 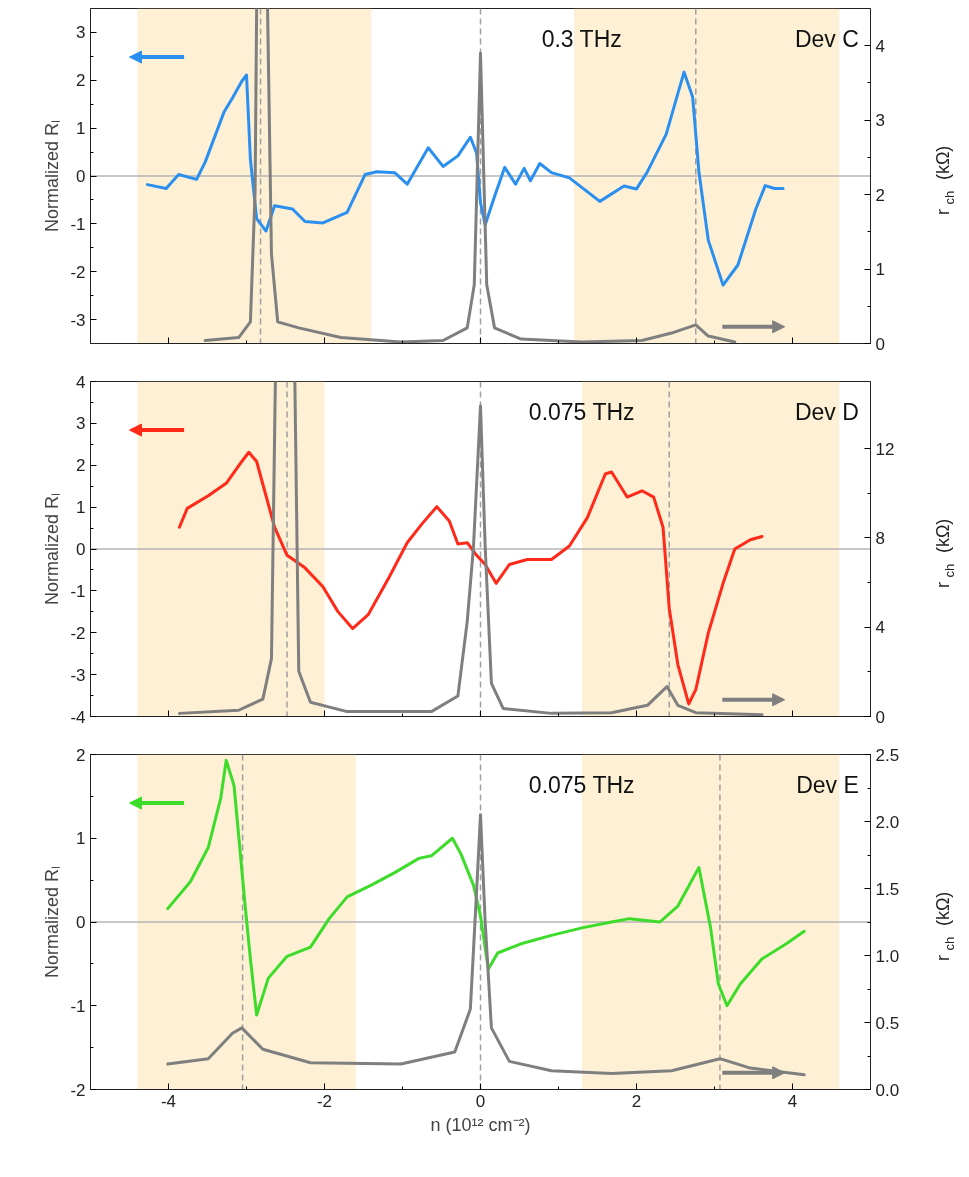 What do you see at coordinates (636, 1101) in the screenshot?
I see `x-tick-label: 2` at bounding box center [636, 1101].